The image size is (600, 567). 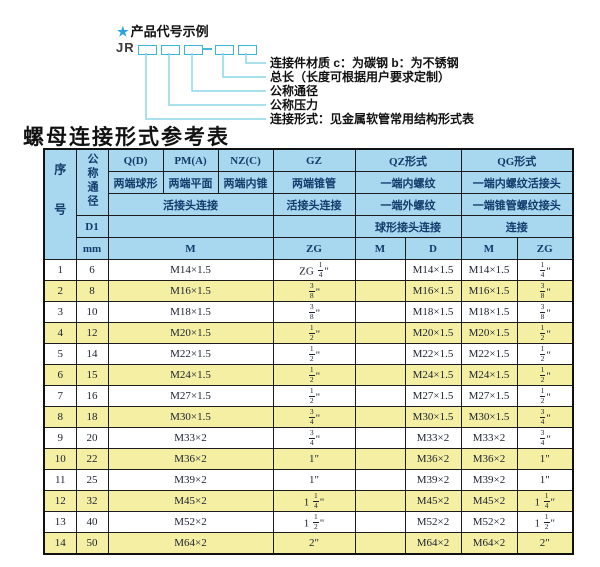 I want to click on cell-seq: 11, so click(x=60, y=480).